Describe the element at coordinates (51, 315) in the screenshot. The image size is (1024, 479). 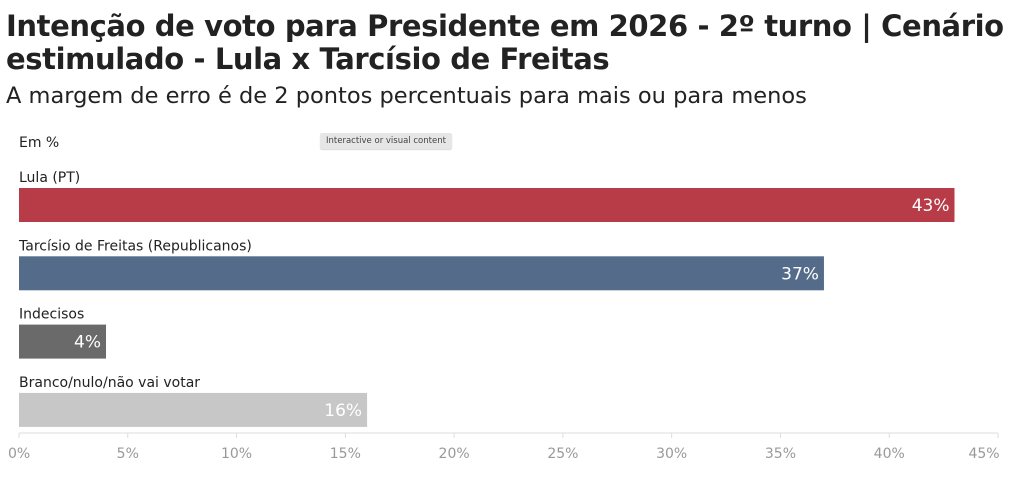
I see `category-label: Indecisos` at that location.